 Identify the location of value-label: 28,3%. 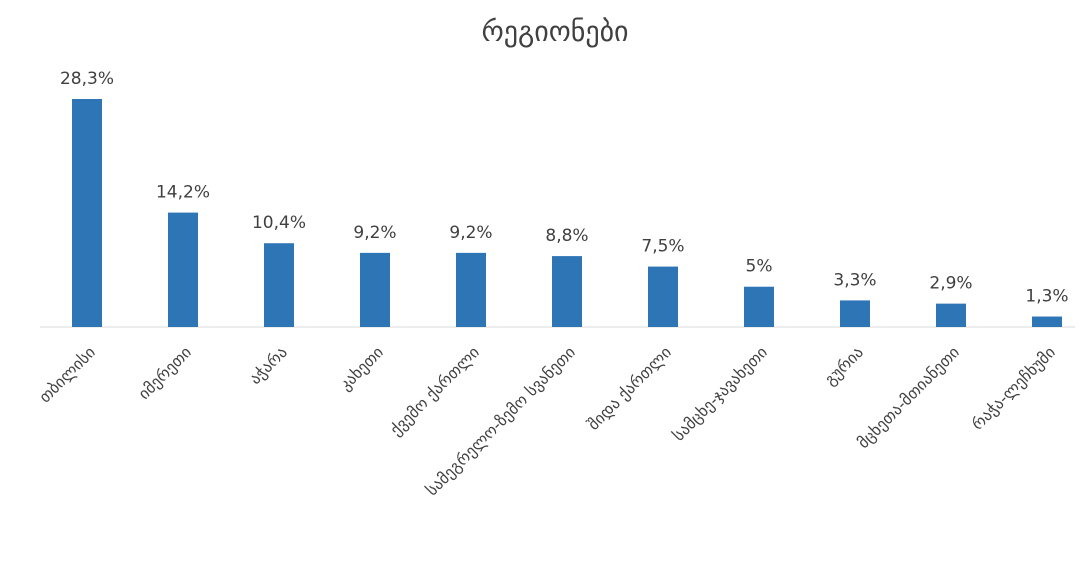
(87, 79).